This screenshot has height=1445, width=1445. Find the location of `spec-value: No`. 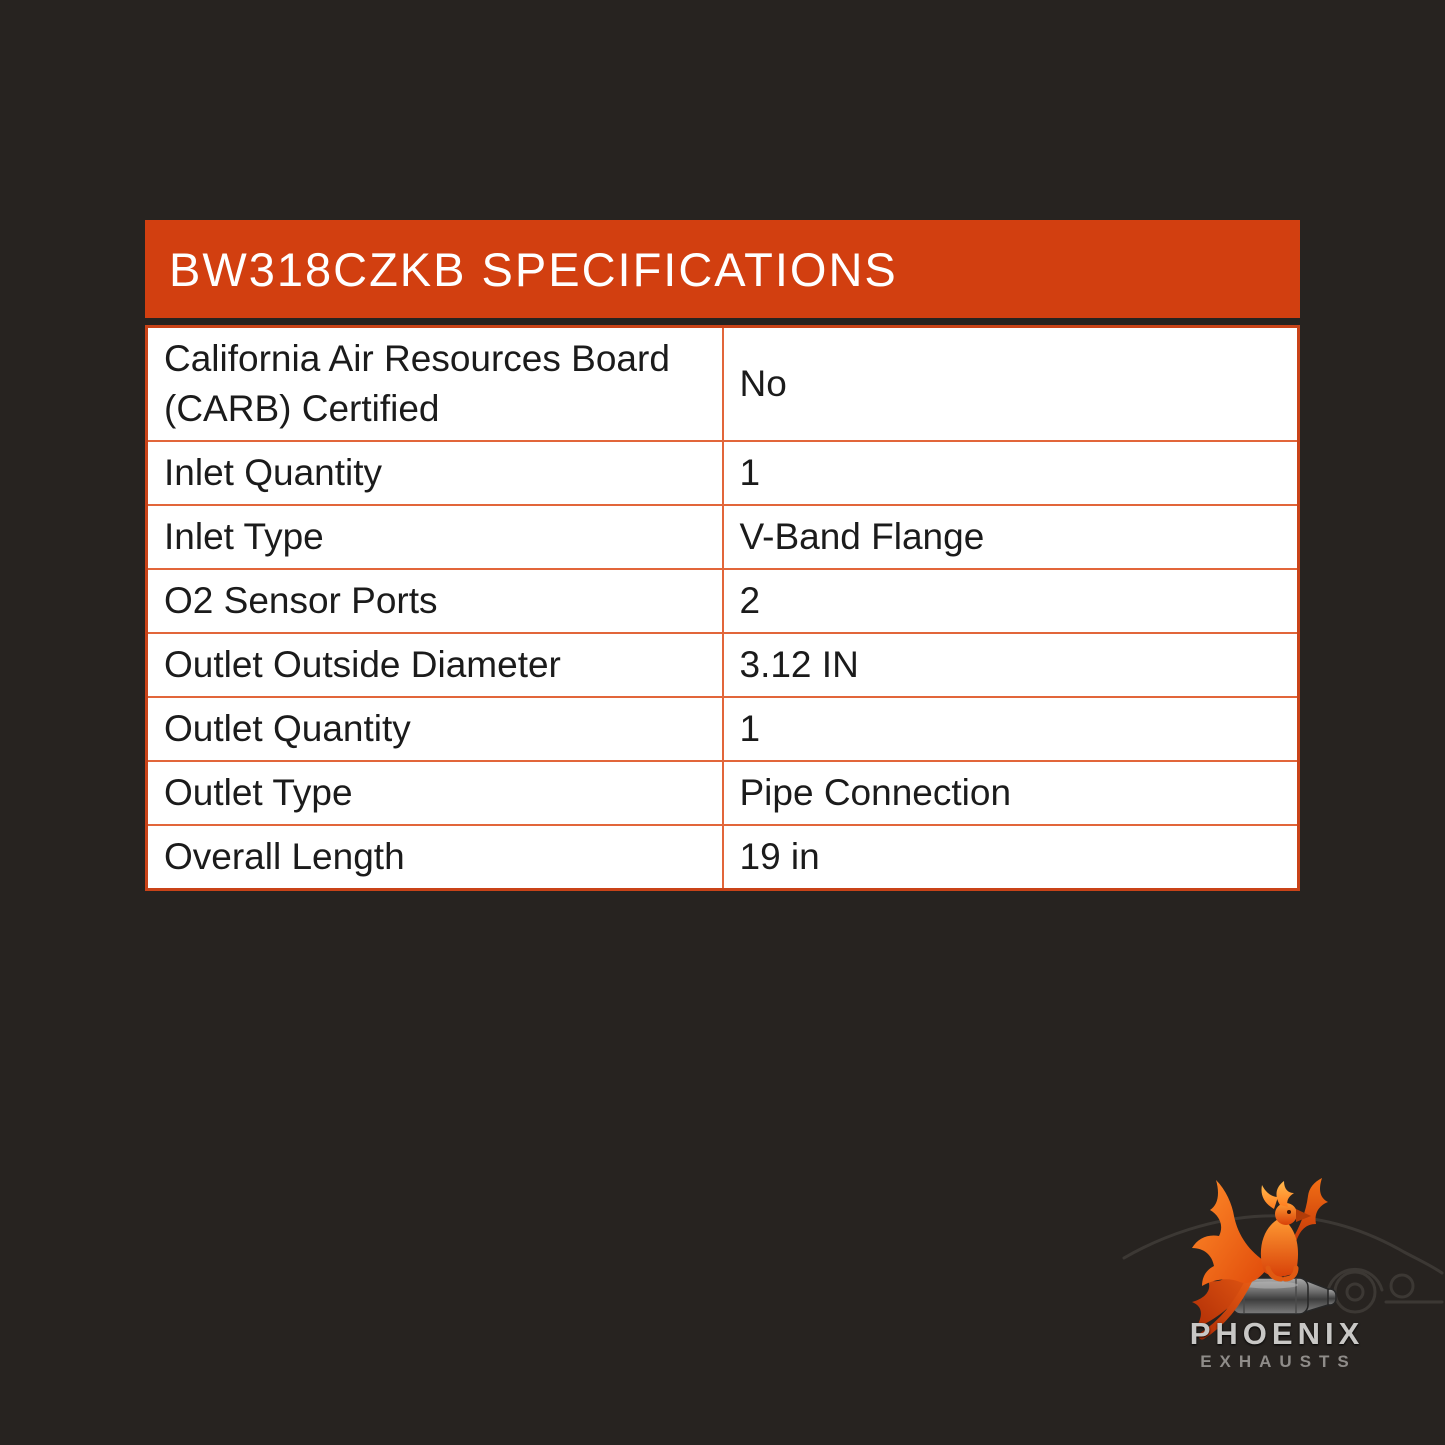

spec-value: No is located at coordinates (1010, 383).